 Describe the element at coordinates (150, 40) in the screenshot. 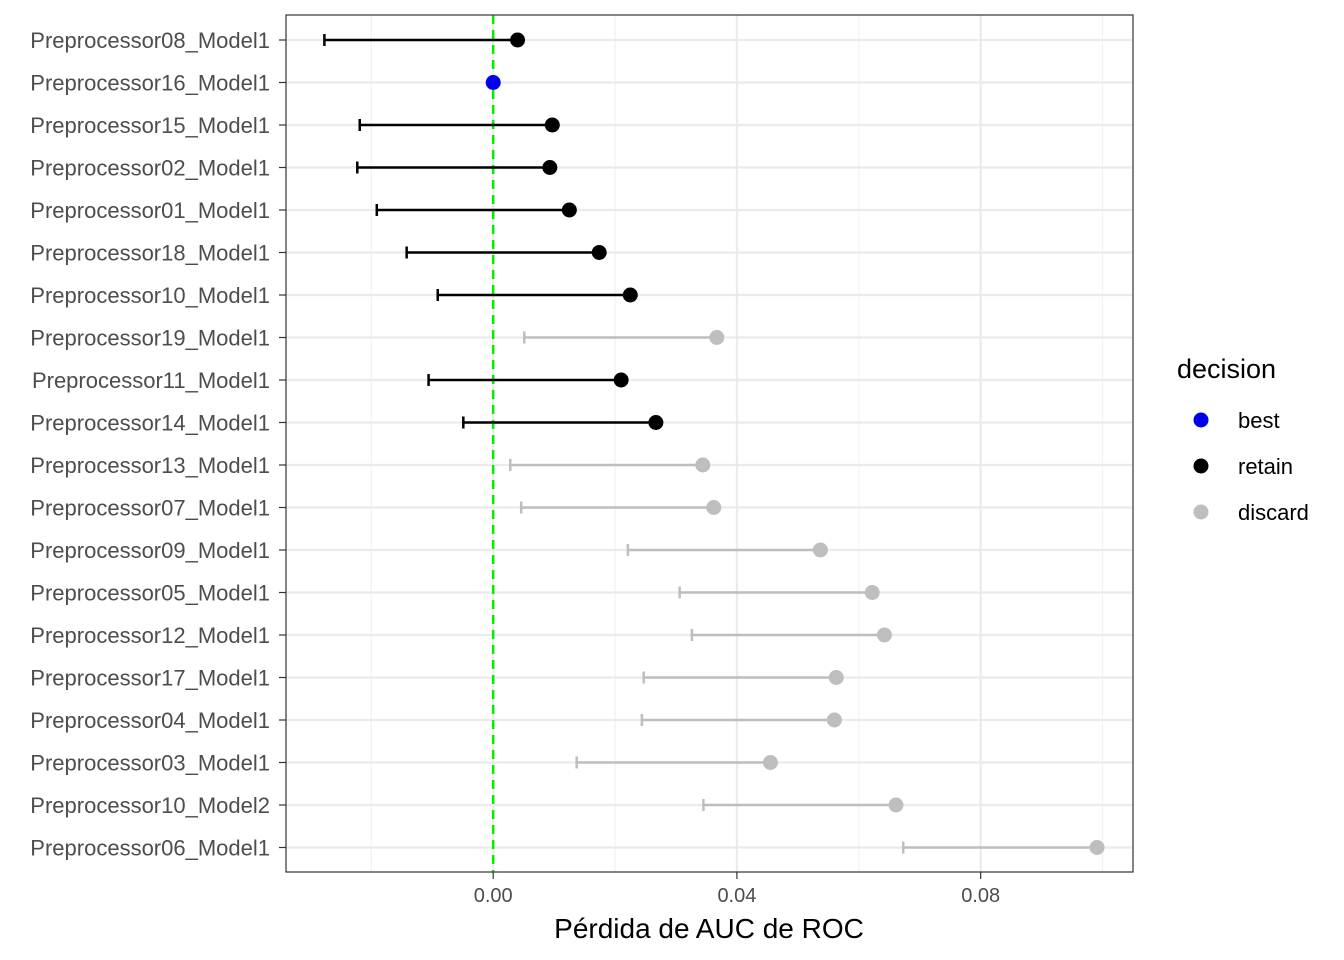

I see `y-tick-label: Preprocessor08_Model1` at that location.